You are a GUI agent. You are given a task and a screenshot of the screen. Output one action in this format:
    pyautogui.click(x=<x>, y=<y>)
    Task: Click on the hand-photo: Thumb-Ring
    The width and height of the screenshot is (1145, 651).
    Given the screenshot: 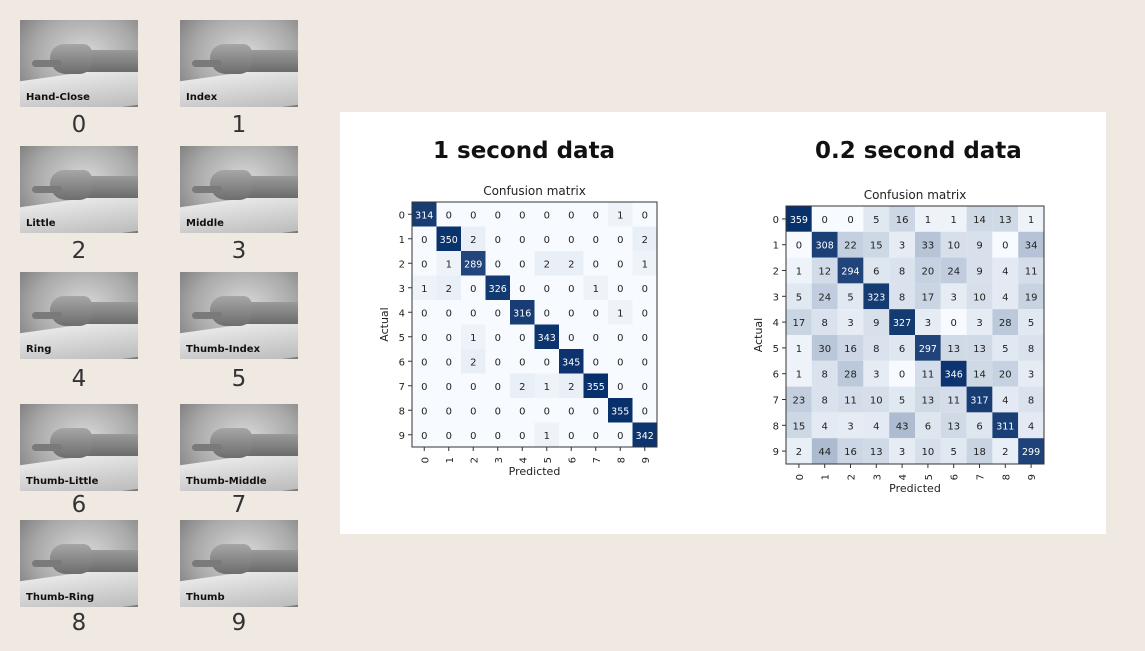 What is the action you would take?
    pyautogui.click(x=79, y=563)
    